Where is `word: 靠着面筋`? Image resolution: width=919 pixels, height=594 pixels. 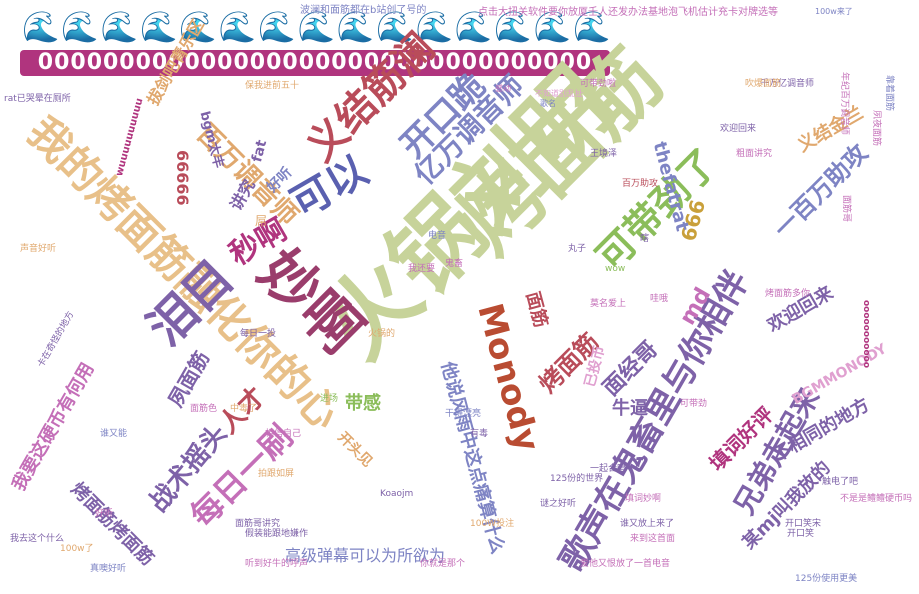 word: 靠着面筋 is located at coordinates (889, 93).